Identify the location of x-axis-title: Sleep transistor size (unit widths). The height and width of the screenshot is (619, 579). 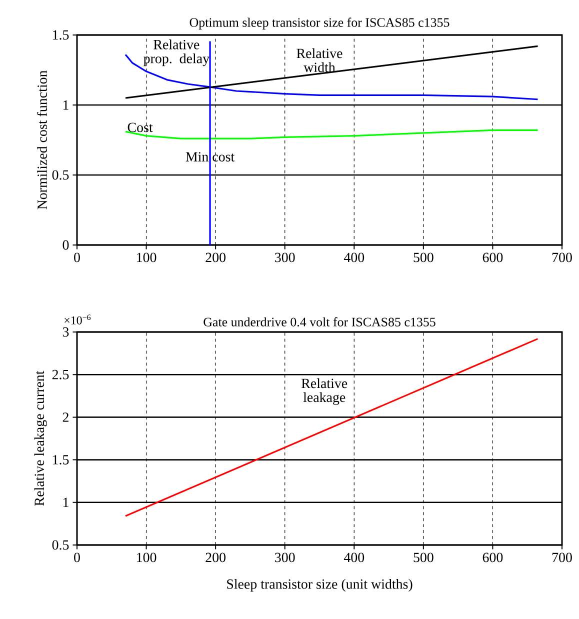
(319, 585).